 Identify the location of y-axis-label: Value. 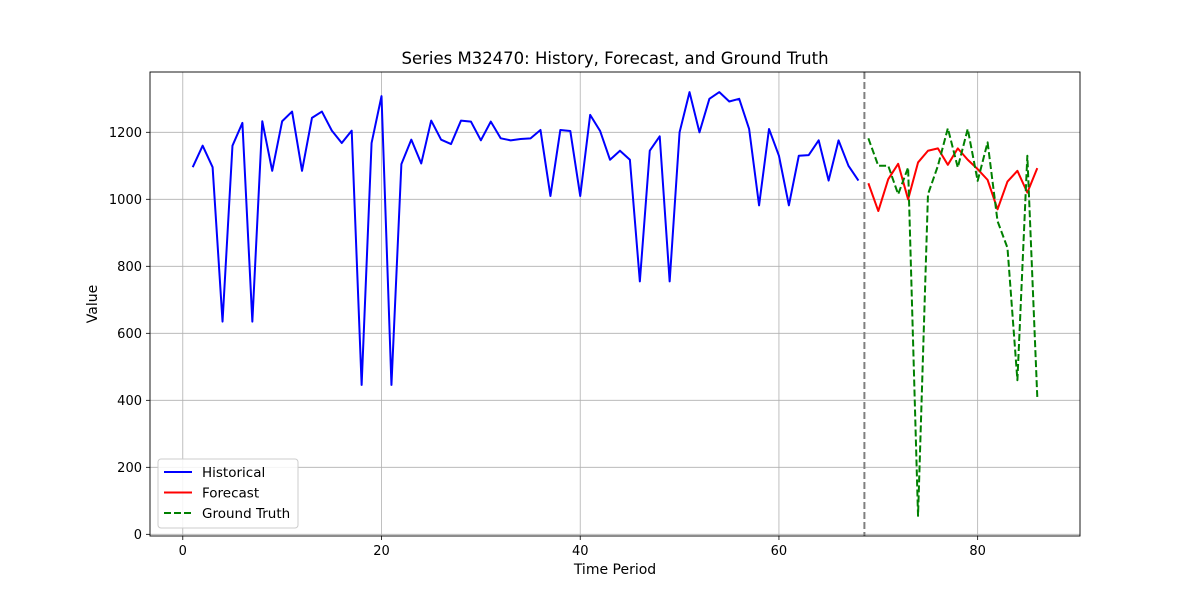
(93, 304).